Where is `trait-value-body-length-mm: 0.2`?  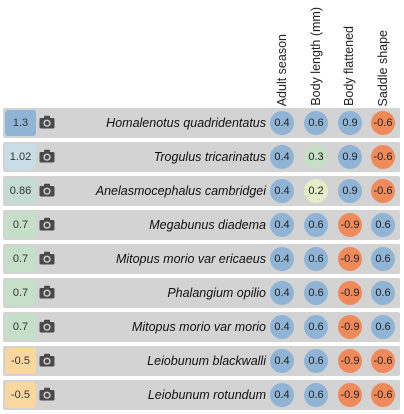 trait-value-body-length-mm: 0.2 is located at coordinates (316, 191).